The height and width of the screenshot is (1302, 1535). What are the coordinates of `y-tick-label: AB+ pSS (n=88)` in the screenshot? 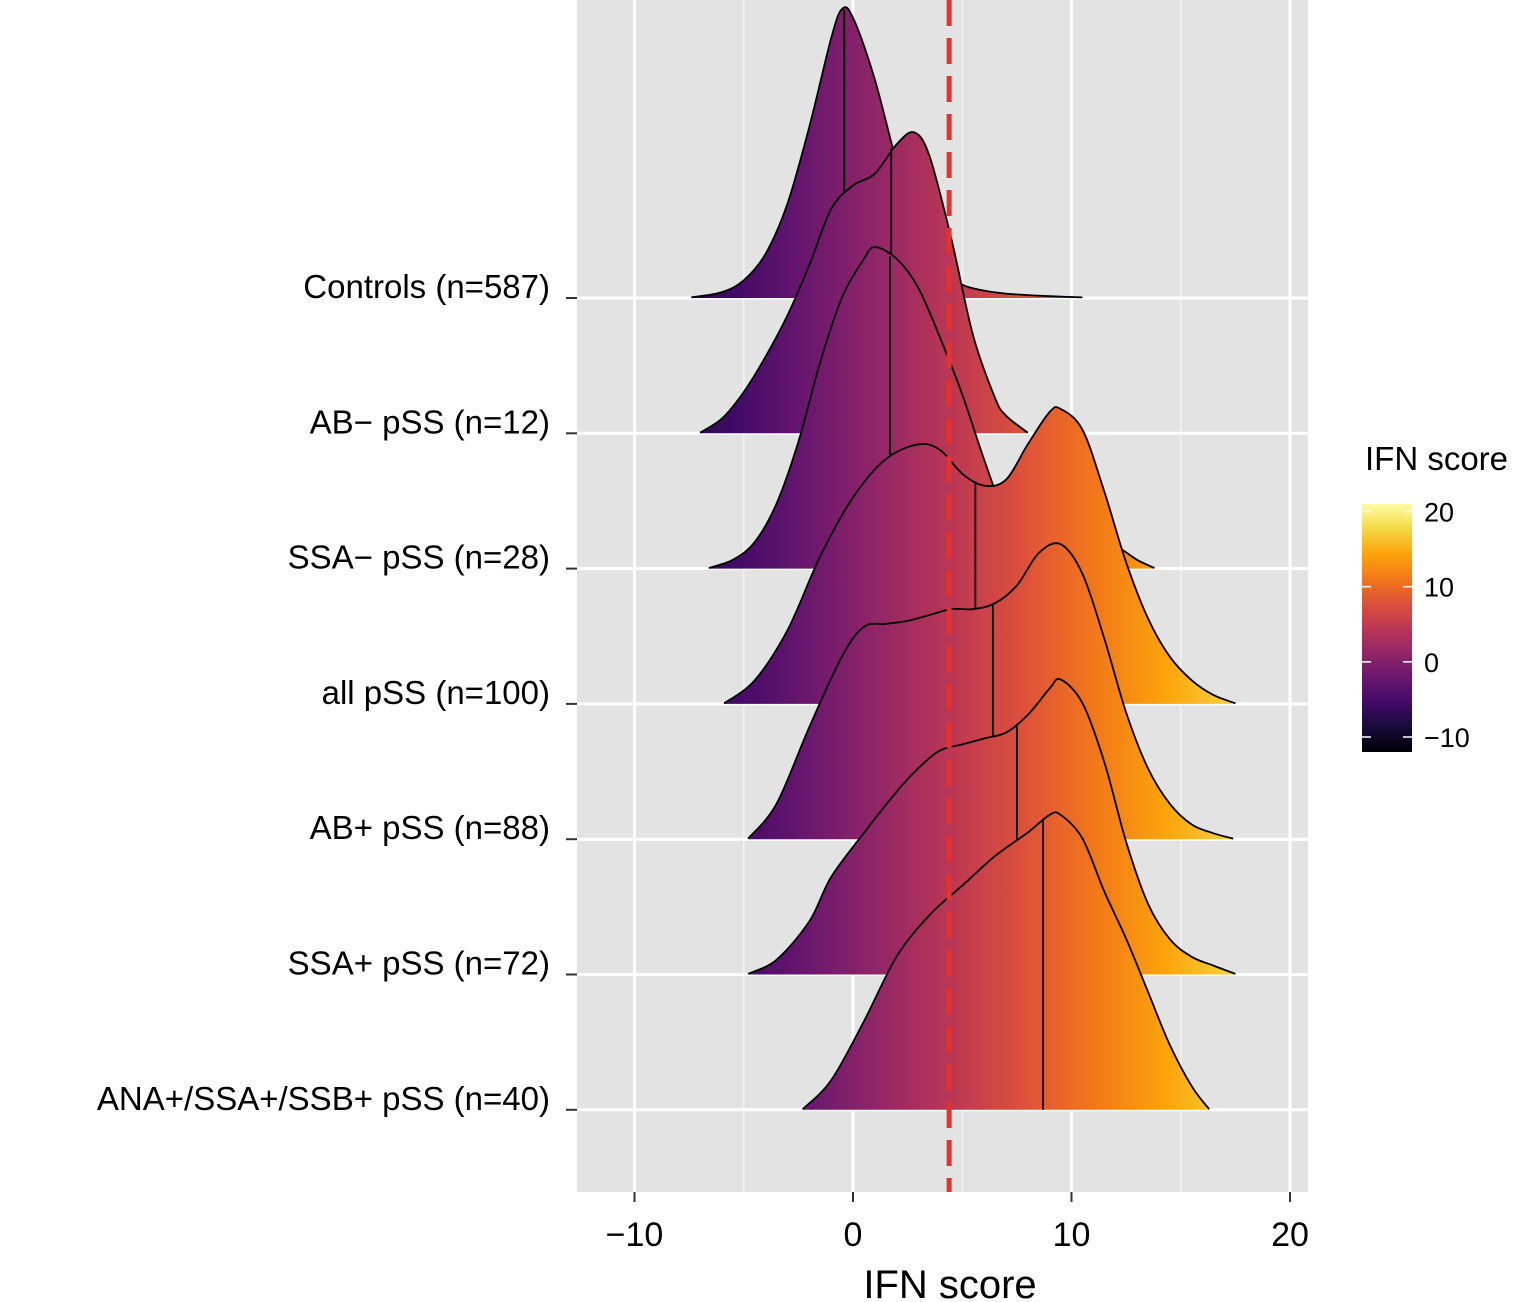 It's located at (430, 827).